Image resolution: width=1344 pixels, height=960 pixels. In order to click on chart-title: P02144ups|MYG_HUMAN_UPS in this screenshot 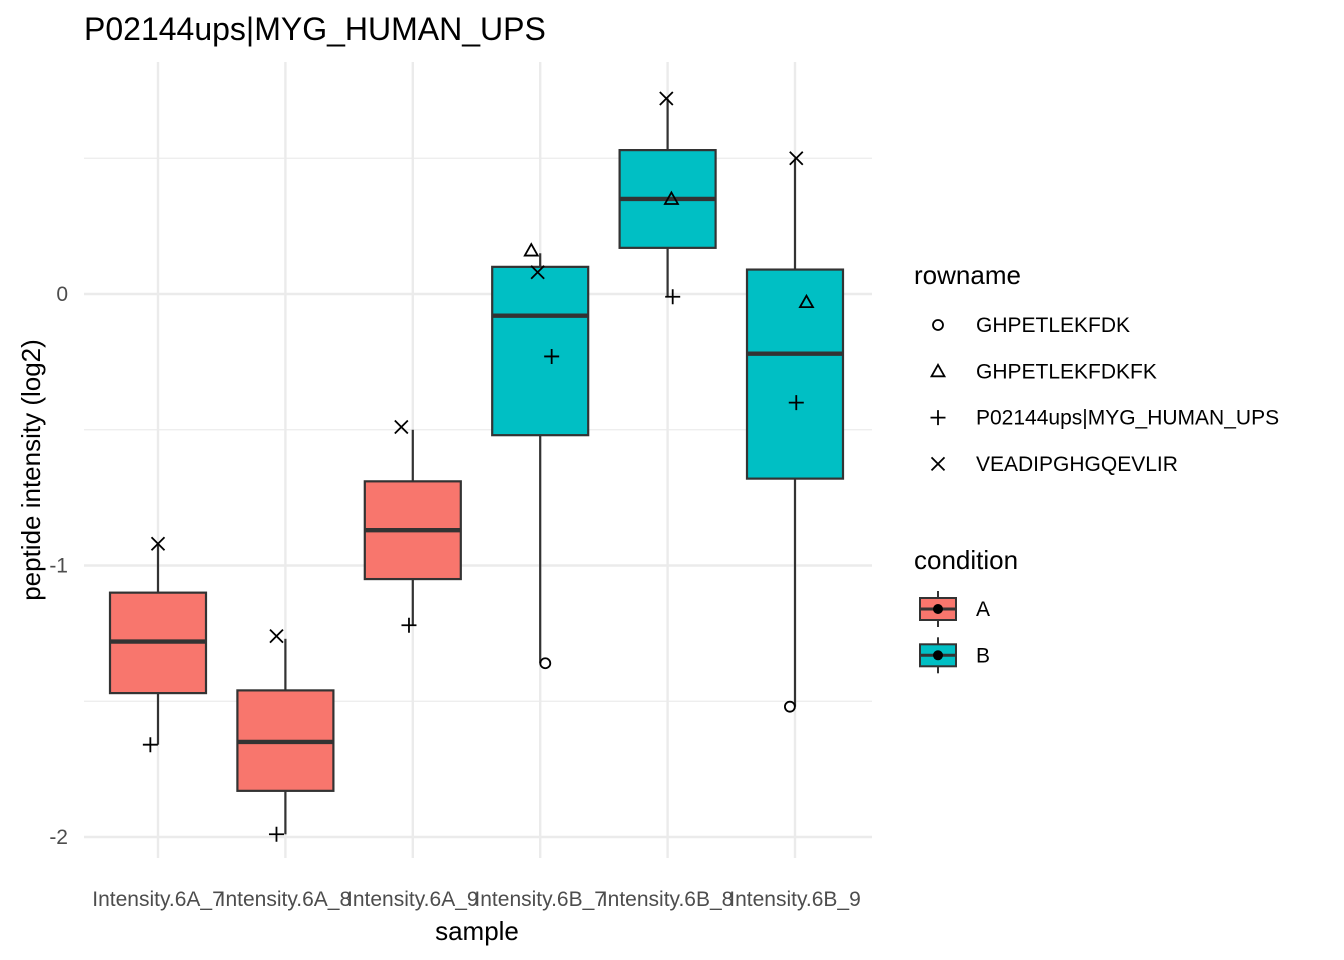, I will do `click(315, 29)`.